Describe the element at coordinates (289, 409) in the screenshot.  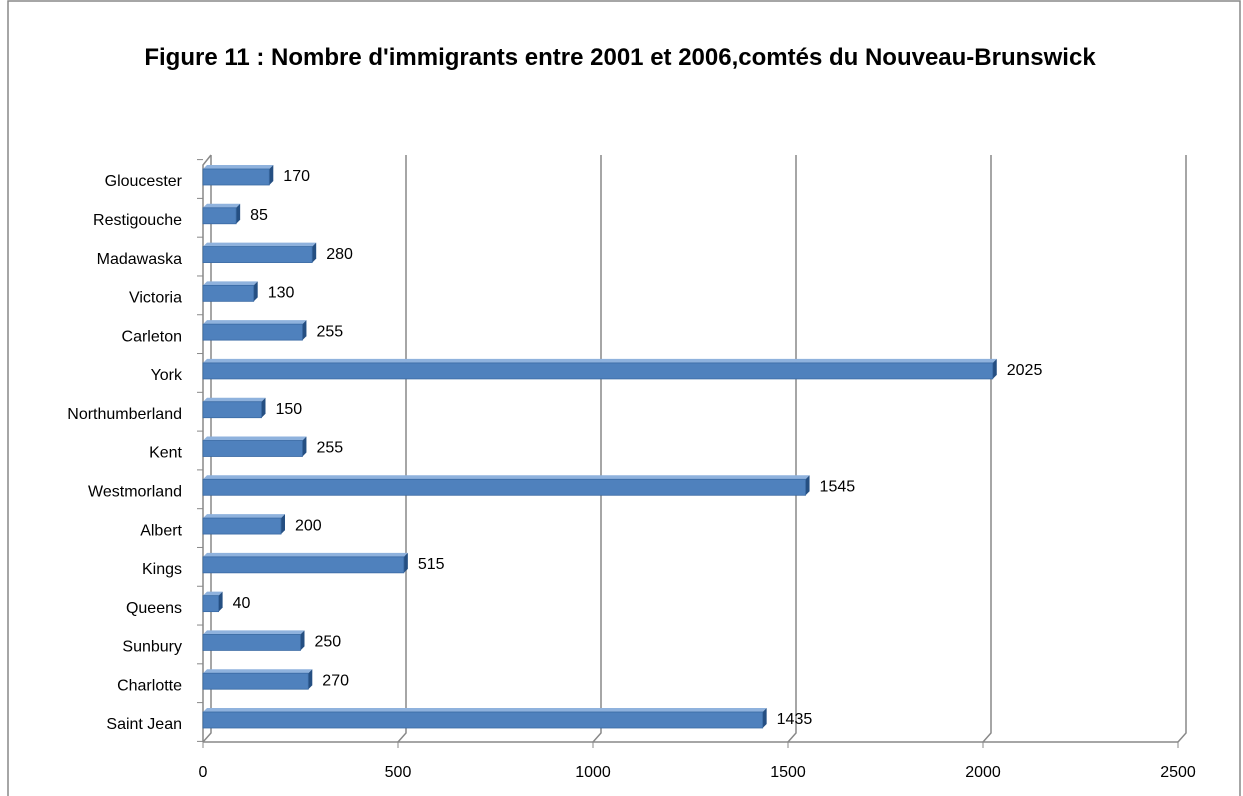
I see `data-label: 150` at that location.